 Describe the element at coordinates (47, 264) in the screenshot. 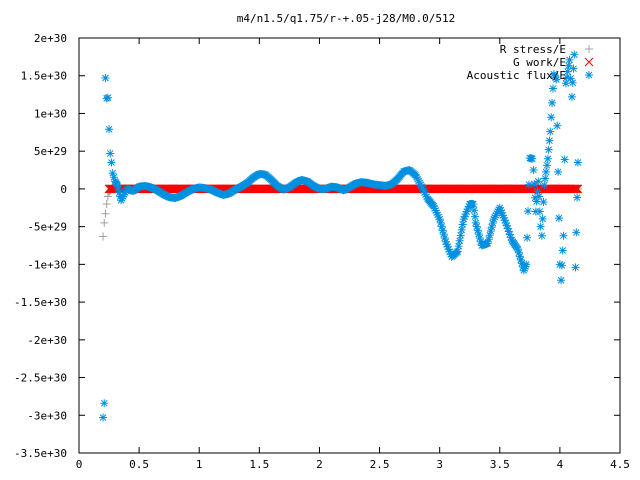

I see `y-tick-label: -1e+30` at that location.